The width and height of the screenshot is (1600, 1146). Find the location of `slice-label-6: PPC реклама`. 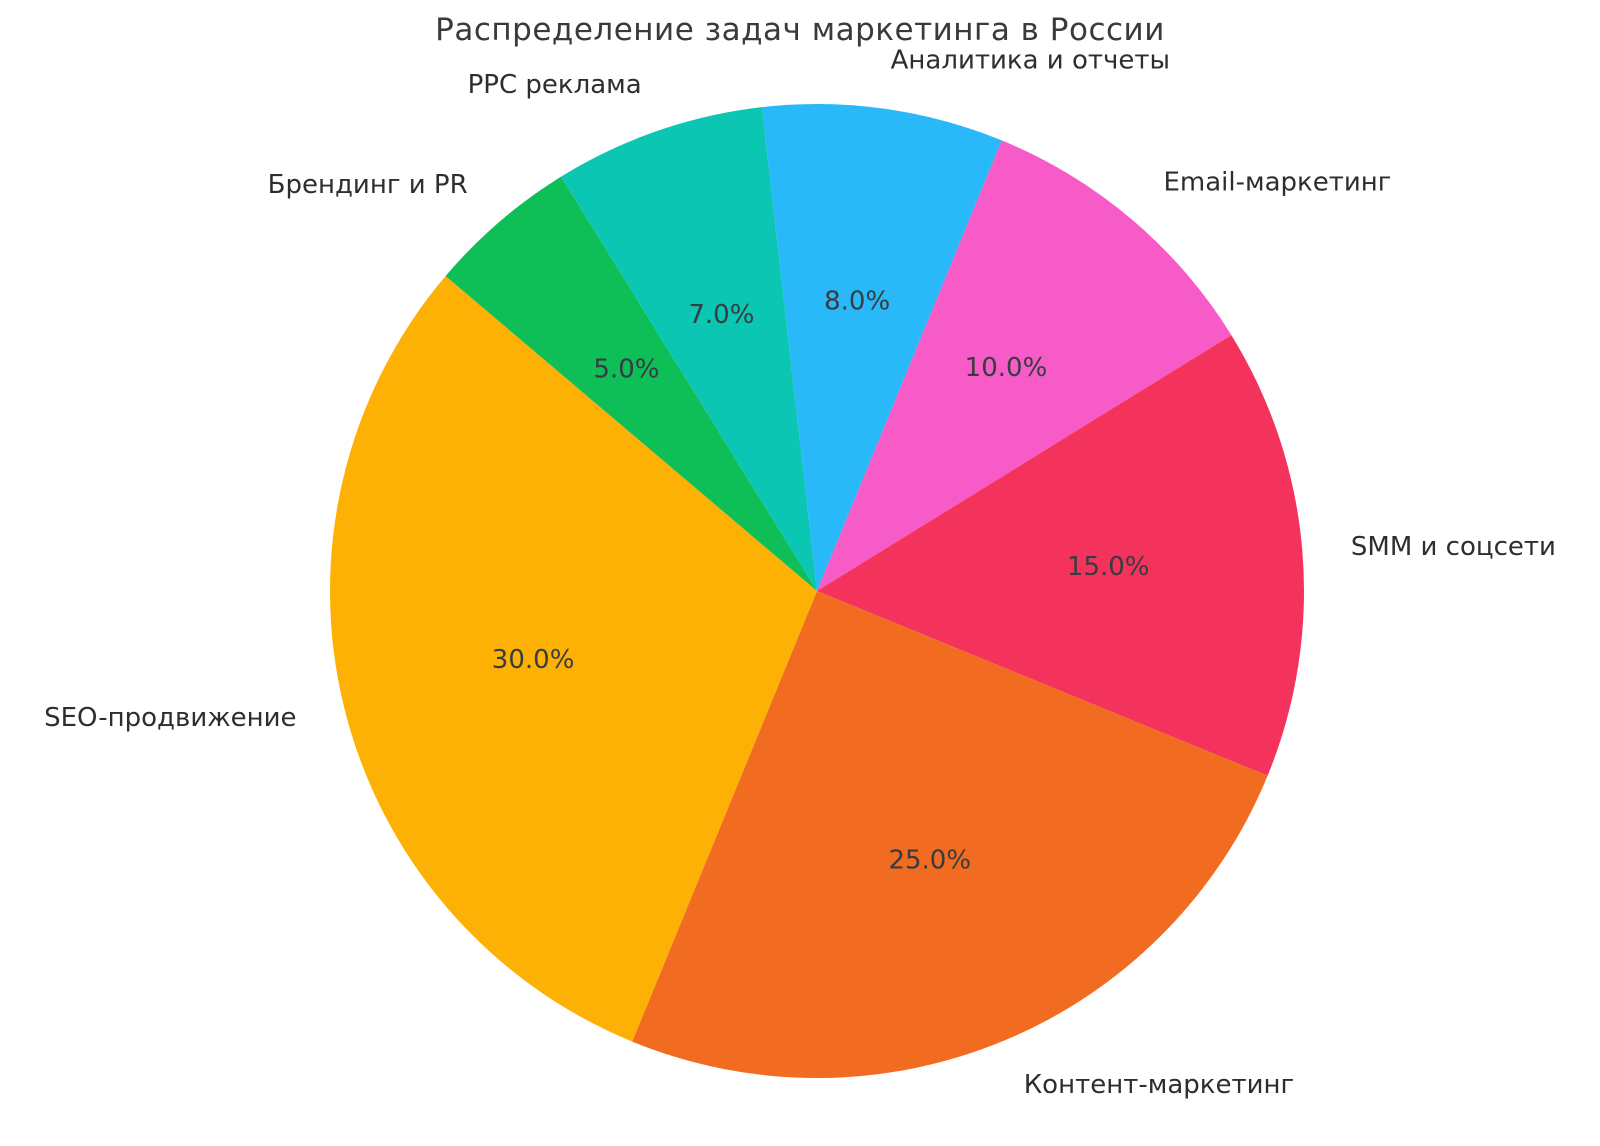

slice-label-6: PPC реклама is located at coordinates (555, 85).